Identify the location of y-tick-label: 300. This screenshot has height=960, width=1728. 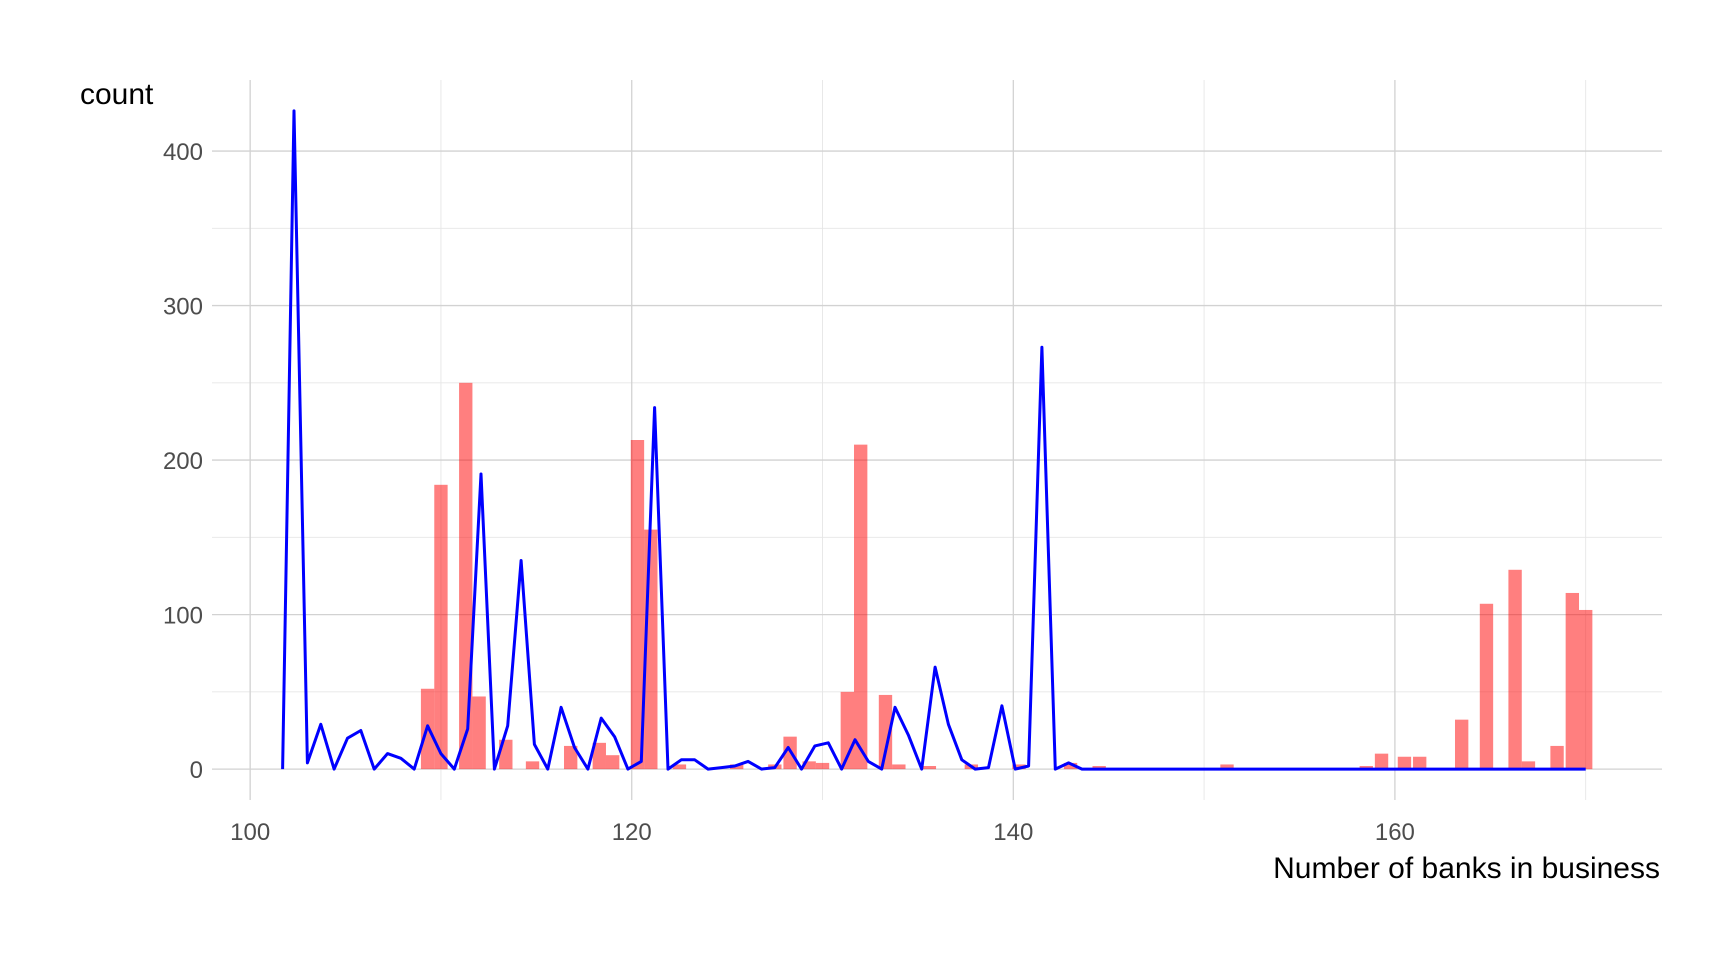
(183, 307).